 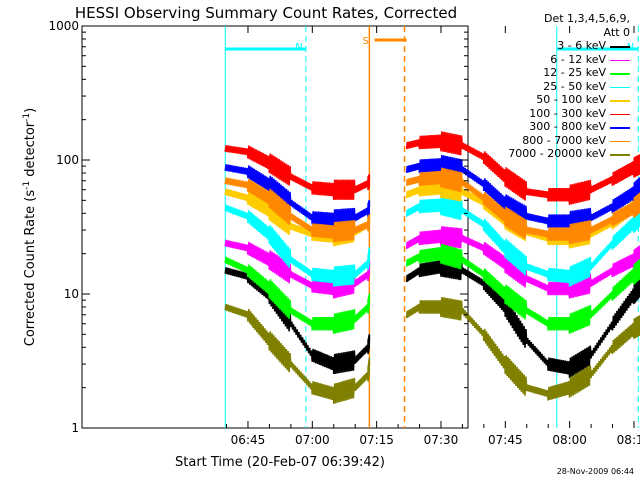 I want to click on x-tick-label: 06:45, so click(x=248, y=440).